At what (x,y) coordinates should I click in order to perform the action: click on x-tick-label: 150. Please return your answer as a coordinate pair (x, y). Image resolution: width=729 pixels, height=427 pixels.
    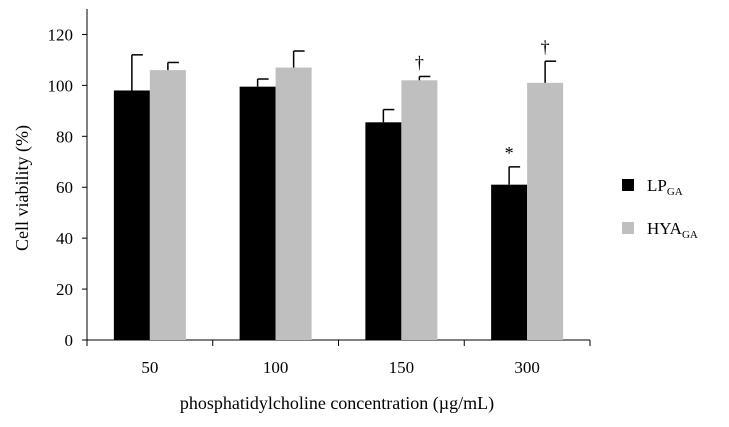
    Looking at the image, I should click on (402, 367).